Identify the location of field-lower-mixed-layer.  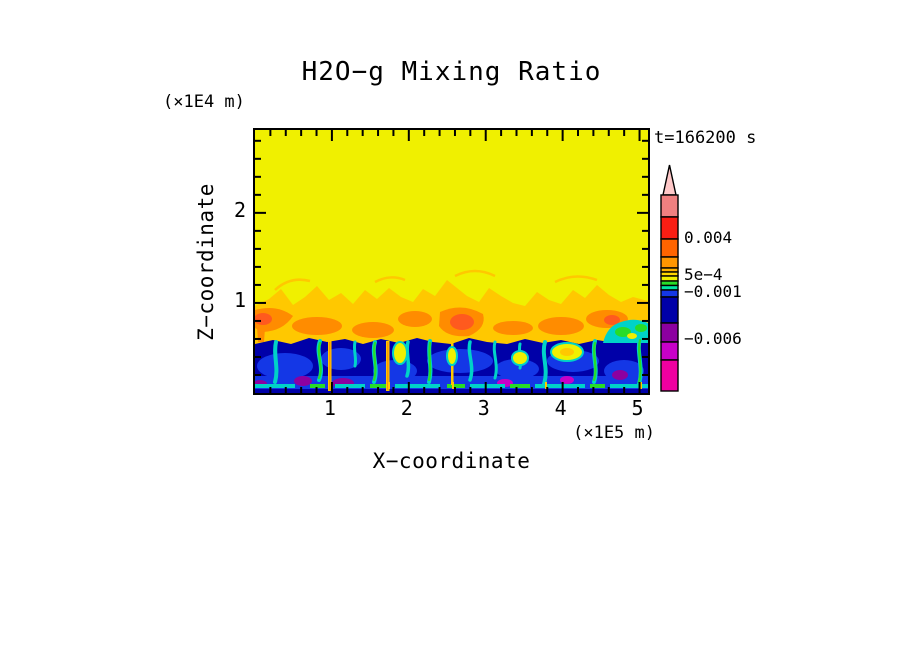
(451, 356).